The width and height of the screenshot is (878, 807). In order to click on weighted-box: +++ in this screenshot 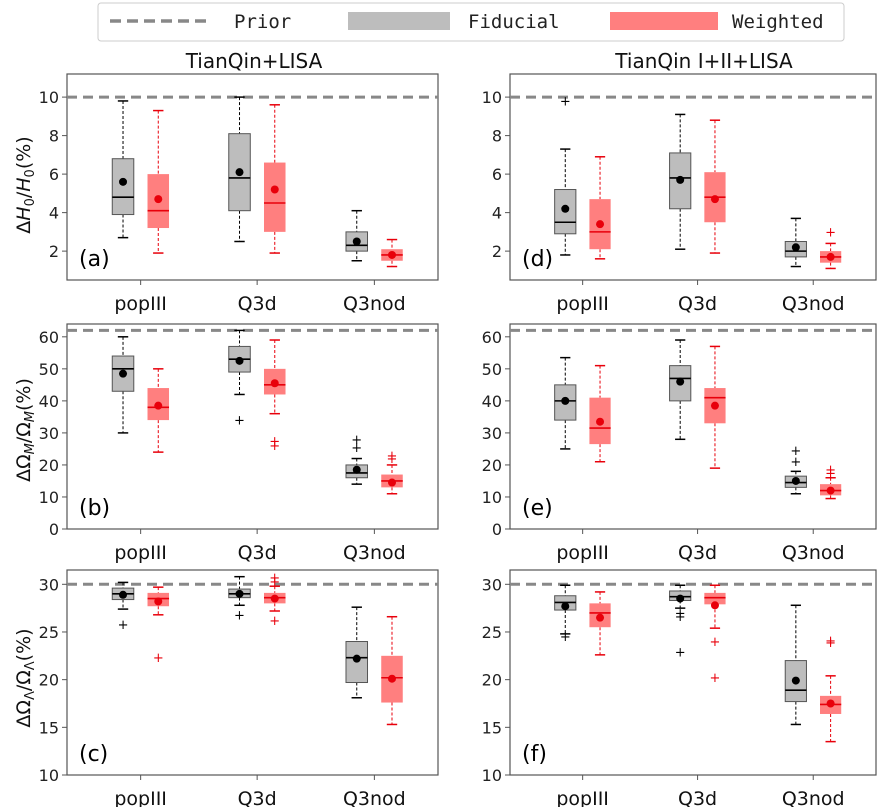, I will do `click(275, 600)`.